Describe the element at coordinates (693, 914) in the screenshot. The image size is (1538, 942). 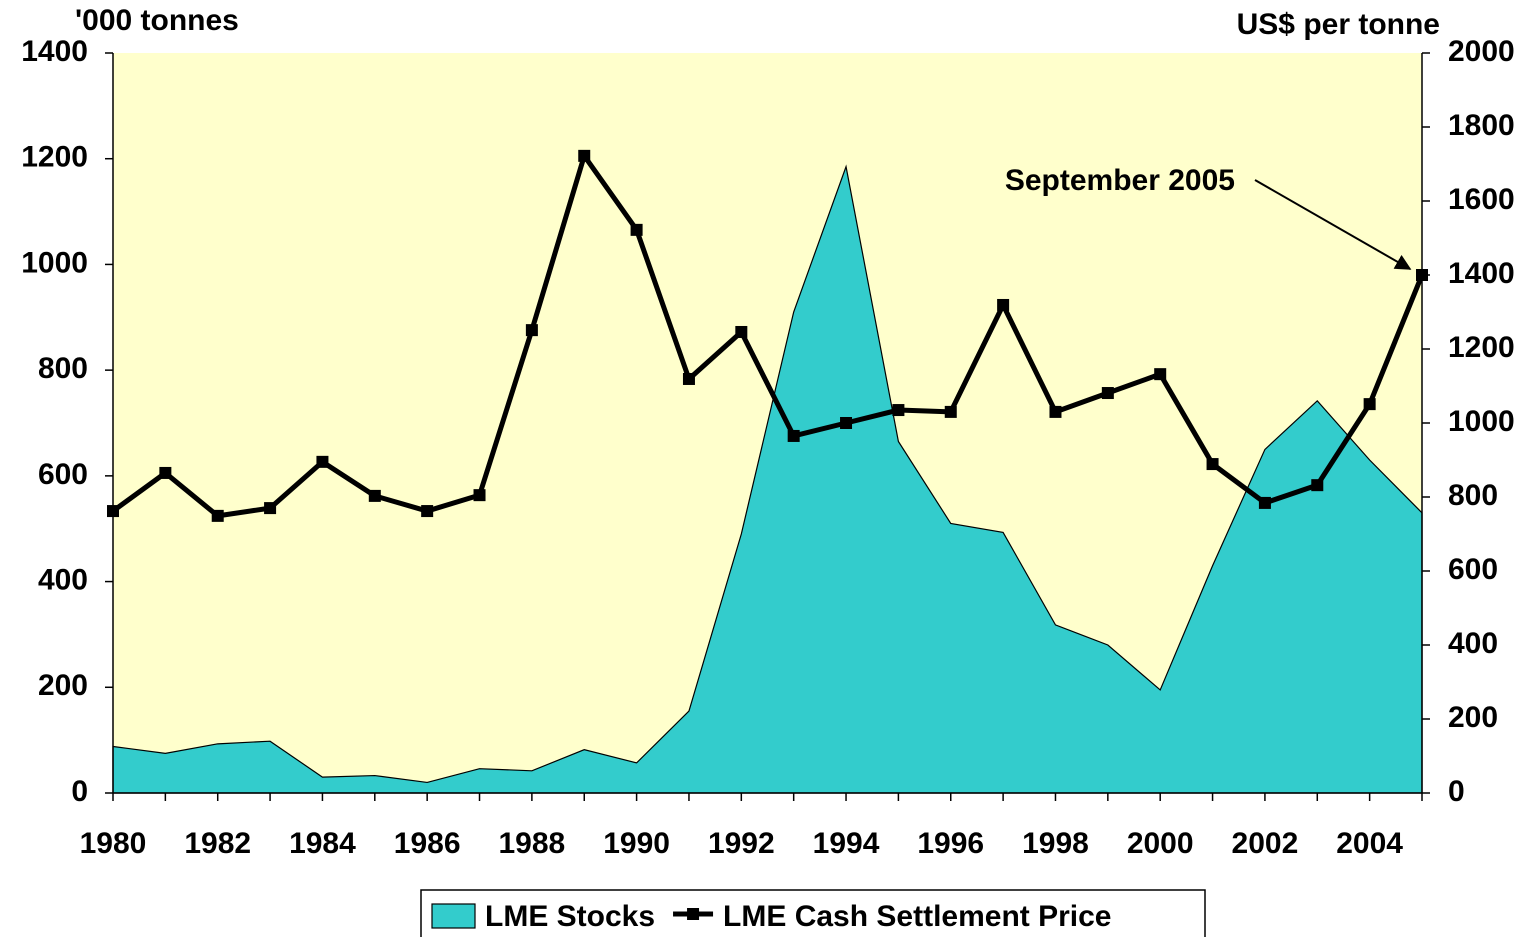
I see `legend-marker` at that location.